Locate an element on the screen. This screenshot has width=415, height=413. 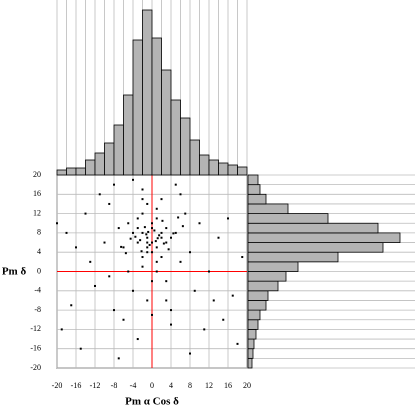
x-tick-label: -12 is located at coordinates (95, 385).